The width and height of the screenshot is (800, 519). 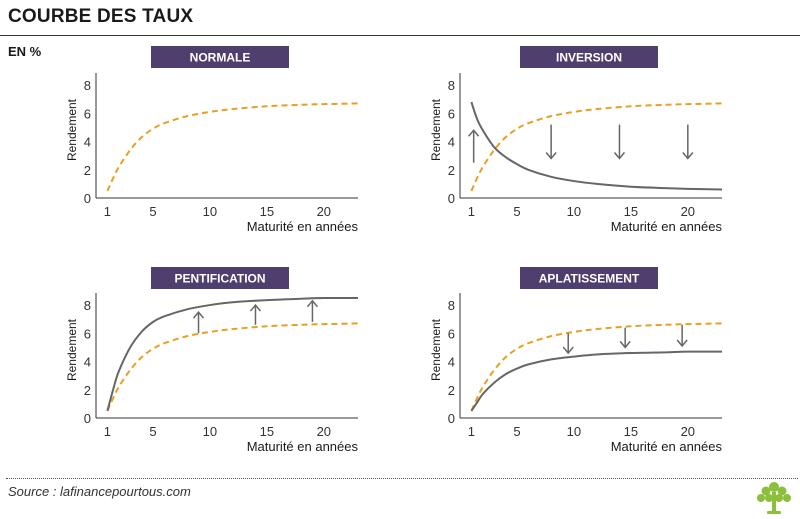 I want to click on page-title: COURBE DES TAUX, so click(x=101, y=16).